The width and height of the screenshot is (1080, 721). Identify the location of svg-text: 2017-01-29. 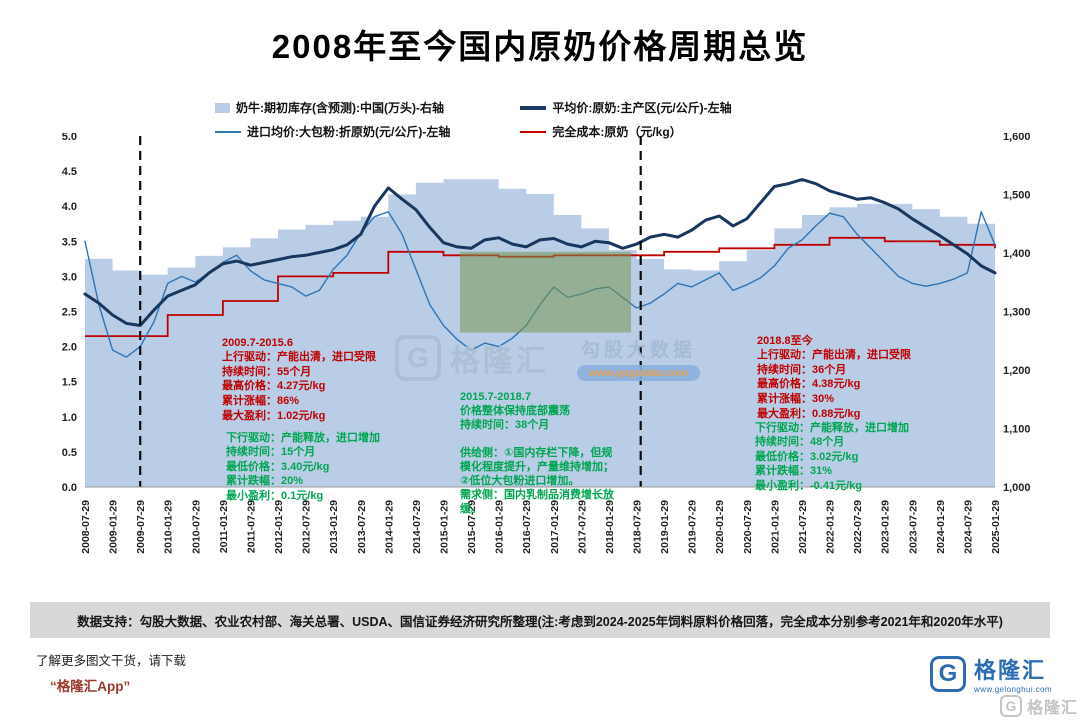
(555, 527).